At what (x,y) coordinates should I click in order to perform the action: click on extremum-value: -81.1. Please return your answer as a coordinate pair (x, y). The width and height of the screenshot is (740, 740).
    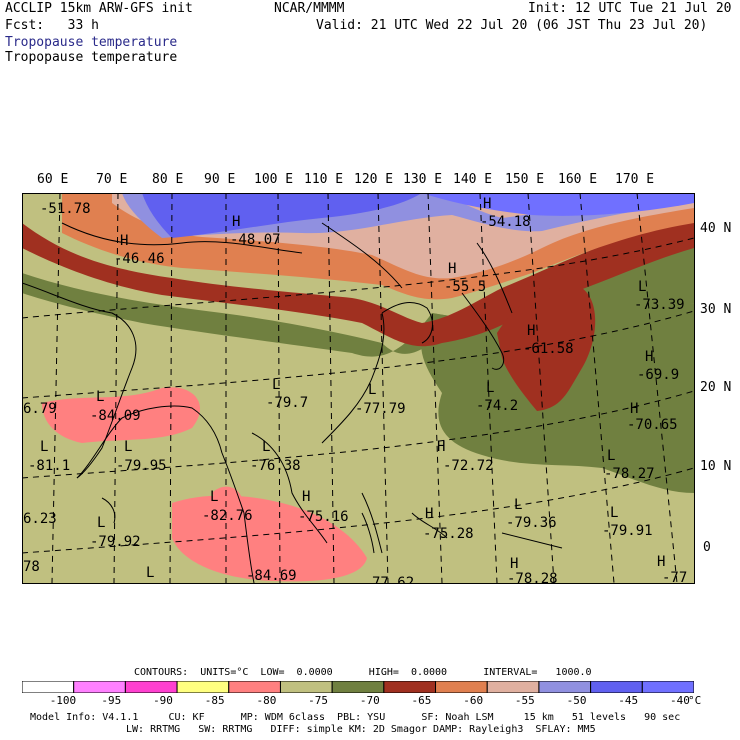
    Looking at the image, I should click on (49, 466).